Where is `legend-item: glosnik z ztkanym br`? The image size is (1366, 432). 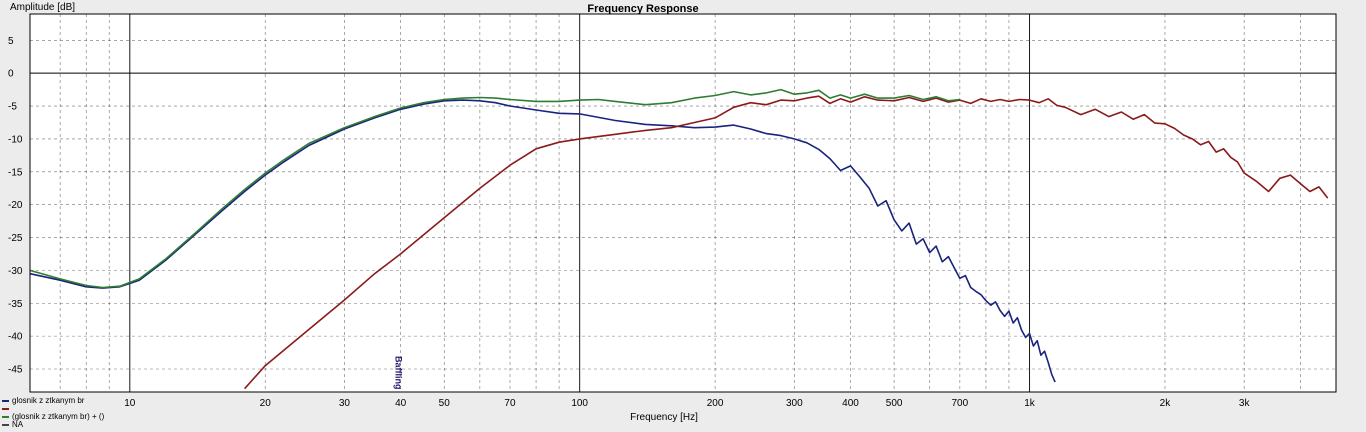
legend-item: glosnik z ztkanym br is located at coordinates (53, 401).